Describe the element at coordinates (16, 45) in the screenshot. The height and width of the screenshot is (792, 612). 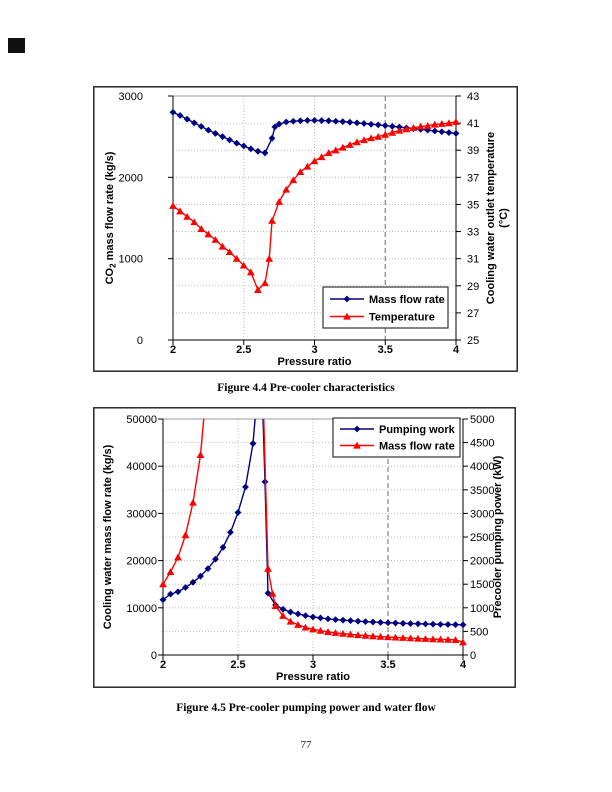
I see `scan-artifact-mark` at that location.